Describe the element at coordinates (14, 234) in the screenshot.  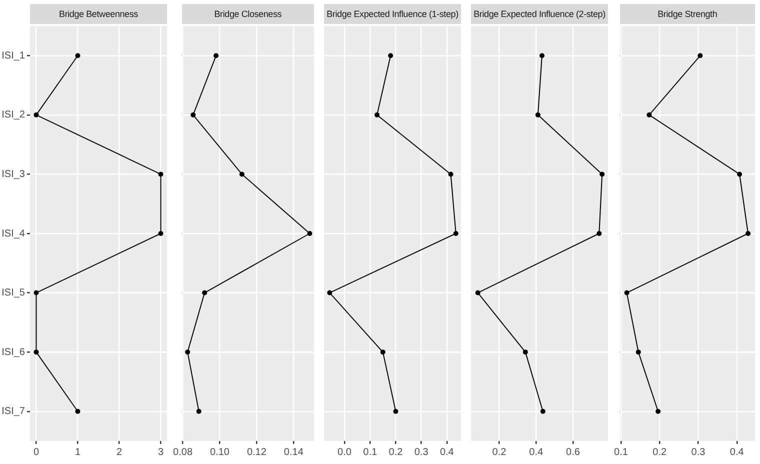
I see `y-tick-label: ISI_4` at that location.